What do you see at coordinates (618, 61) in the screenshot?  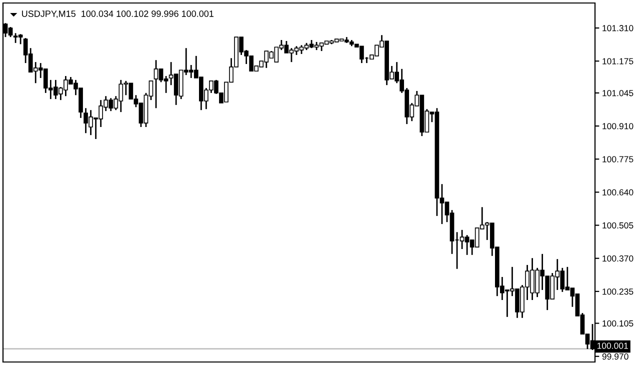 I see `y-tick-label: 101.175` at bounding box center [618, 61].